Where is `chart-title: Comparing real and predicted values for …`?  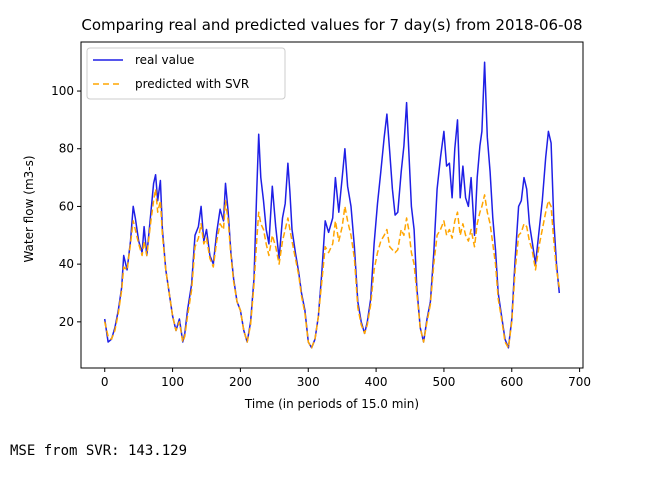
chart-title: Comparing real and predicted values for … is located at coordinates (331, 25).